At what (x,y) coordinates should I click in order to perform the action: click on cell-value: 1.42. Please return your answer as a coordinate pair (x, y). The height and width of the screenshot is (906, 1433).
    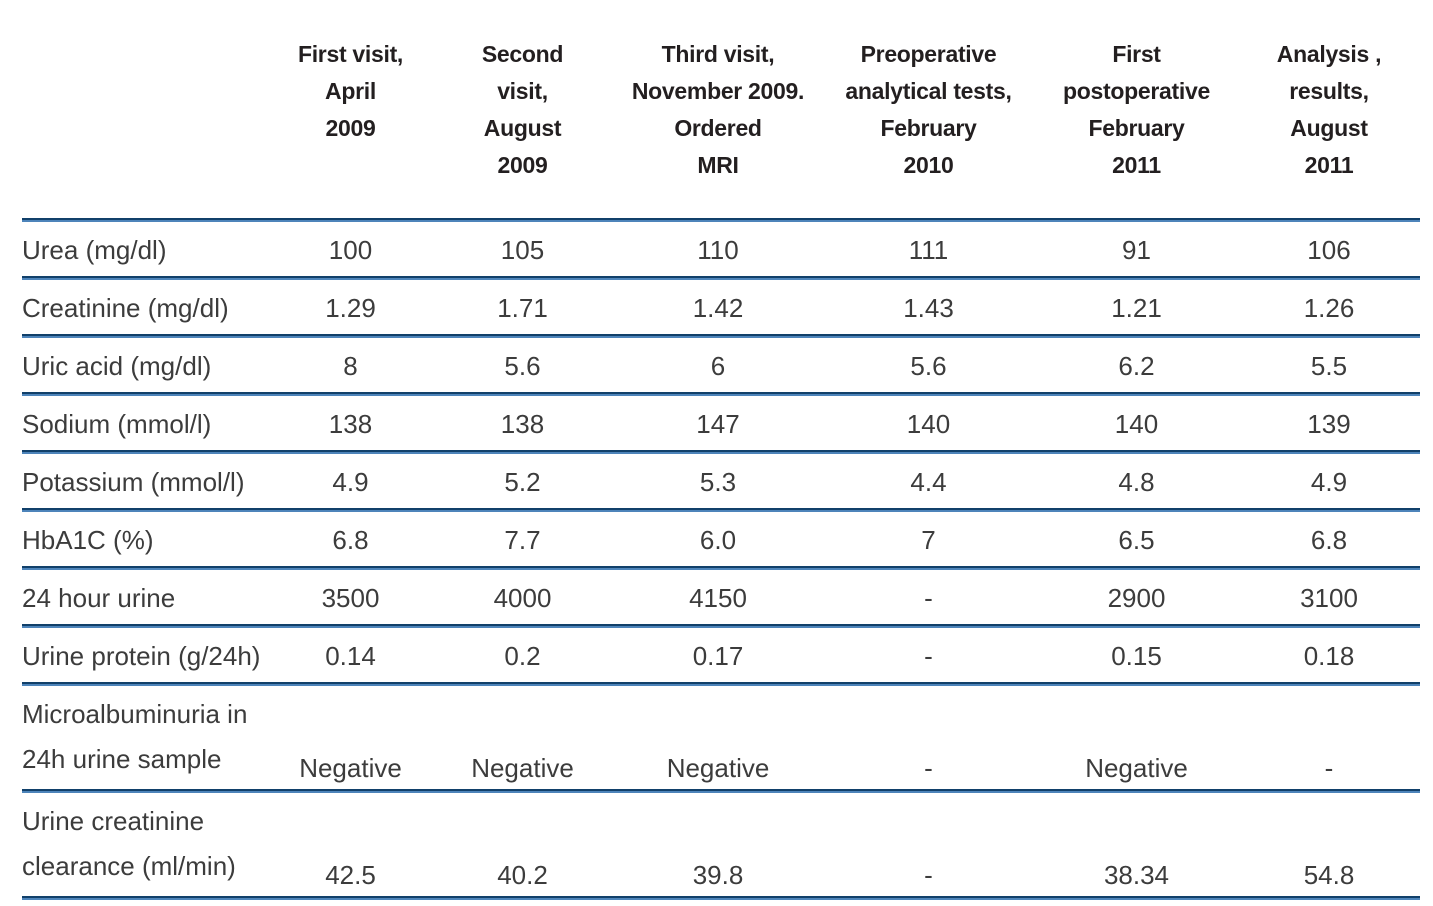
    Looking at the image, I should click on (718, 308).